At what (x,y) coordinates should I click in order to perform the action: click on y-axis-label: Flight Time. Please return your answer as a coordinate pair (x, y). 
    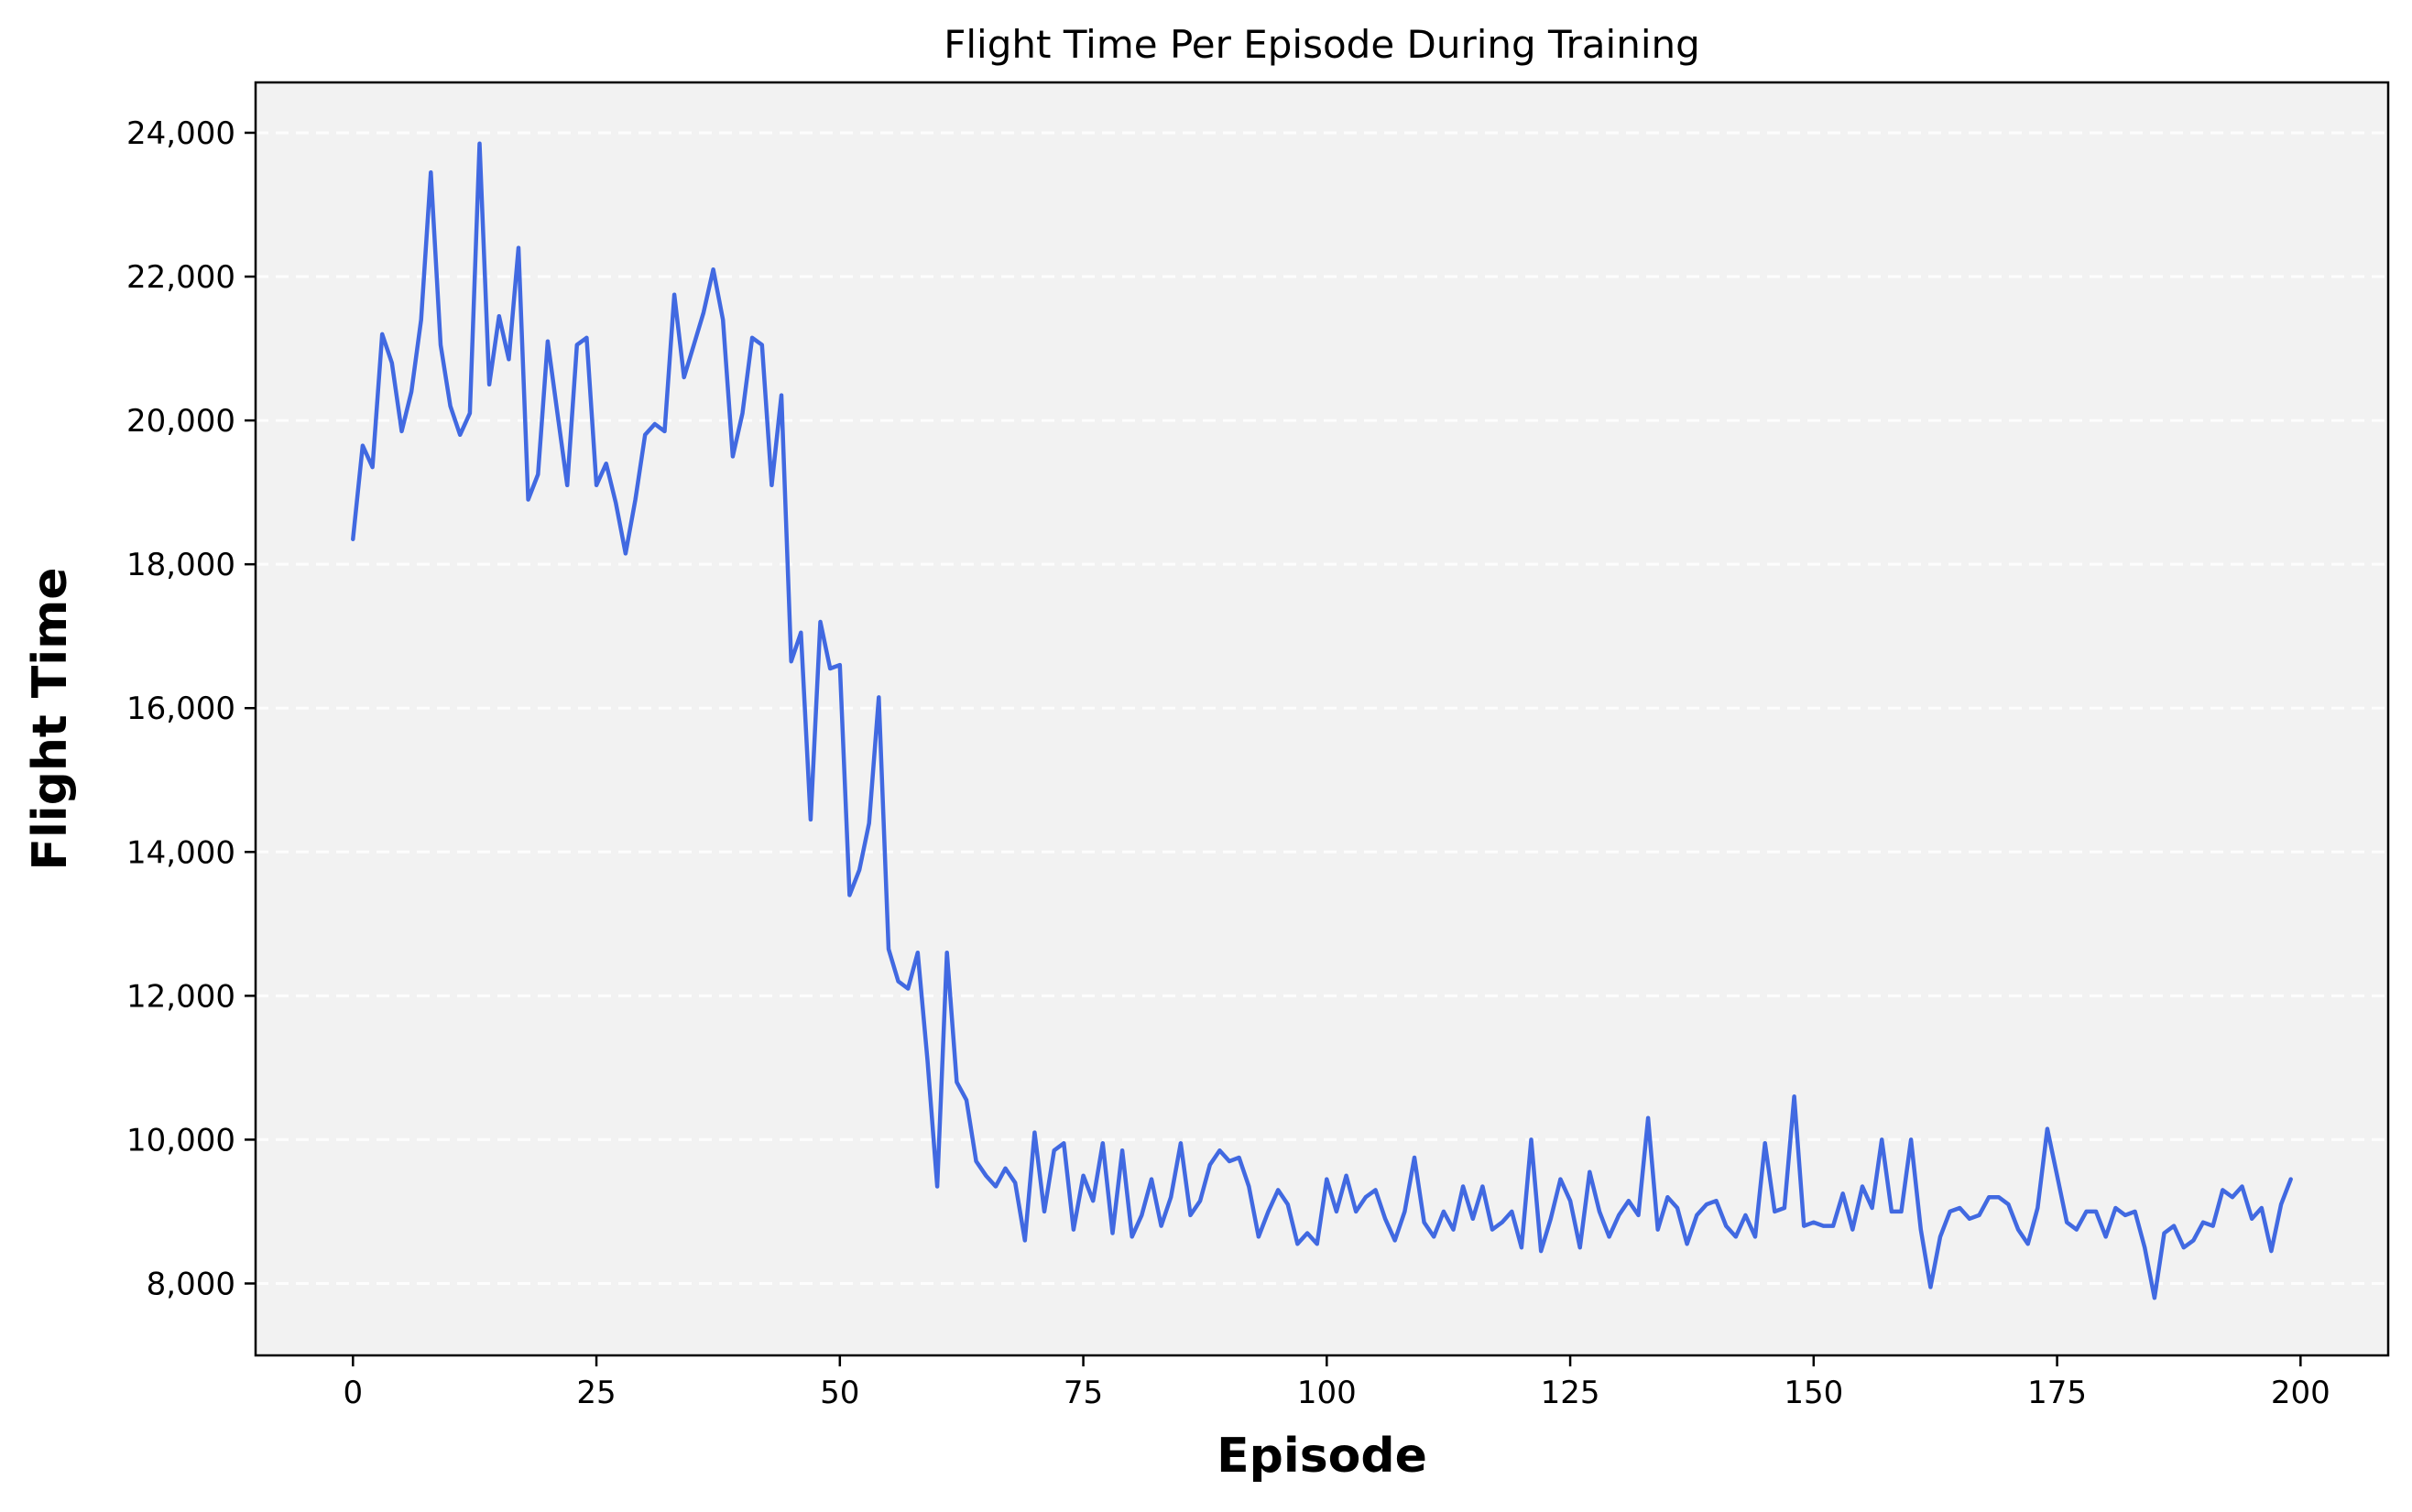
    Looking at the image, I should click on (50, 718).